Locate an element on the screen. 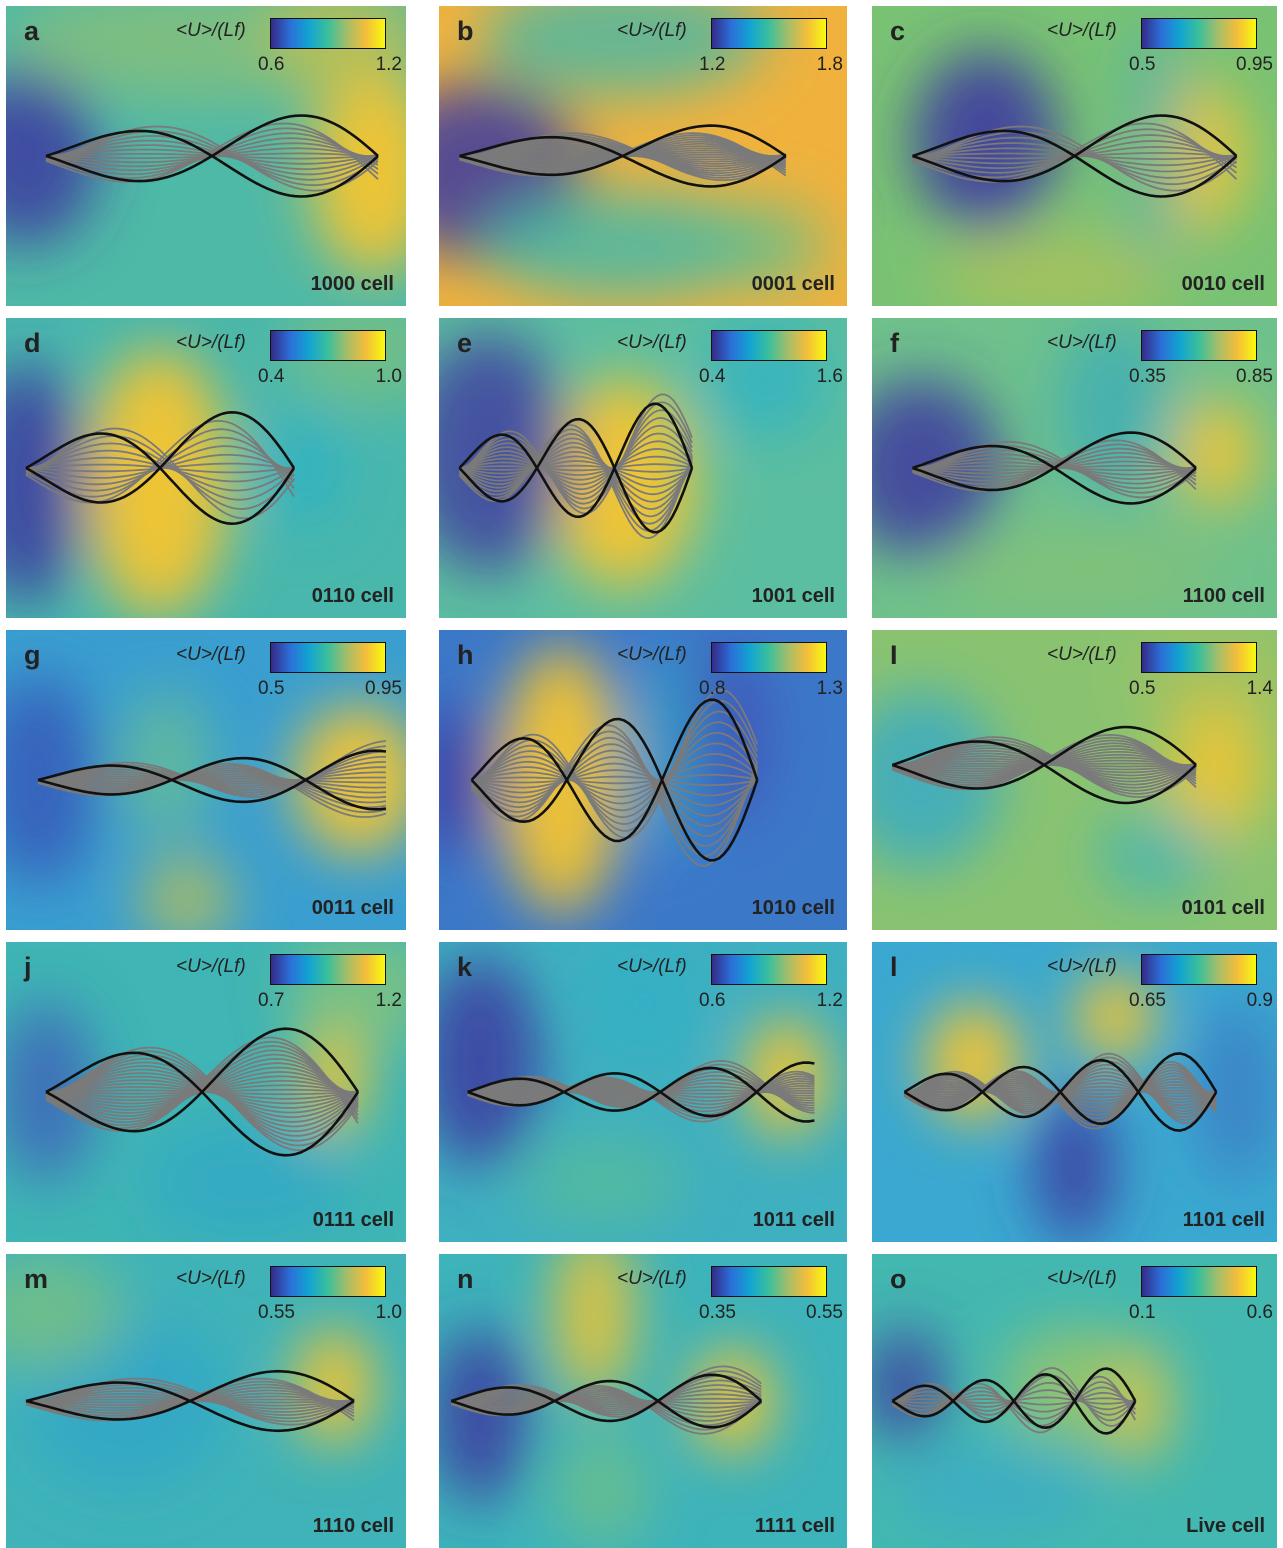  colorbar-max-label: 1.6 is located at coordinates (829, 376).